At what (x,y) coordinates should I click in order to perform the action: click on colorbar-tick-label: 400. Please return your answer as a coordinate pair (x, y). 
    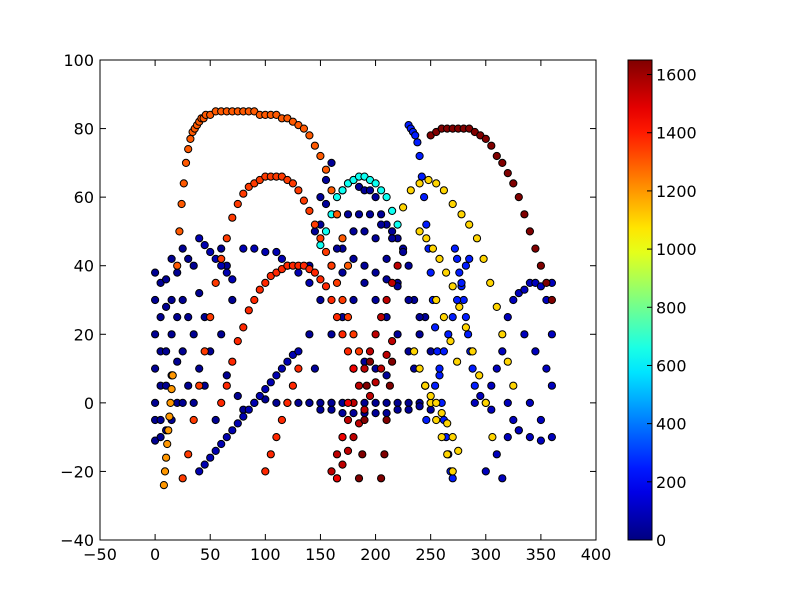
    Looking at the image, I should click on (671, 424).